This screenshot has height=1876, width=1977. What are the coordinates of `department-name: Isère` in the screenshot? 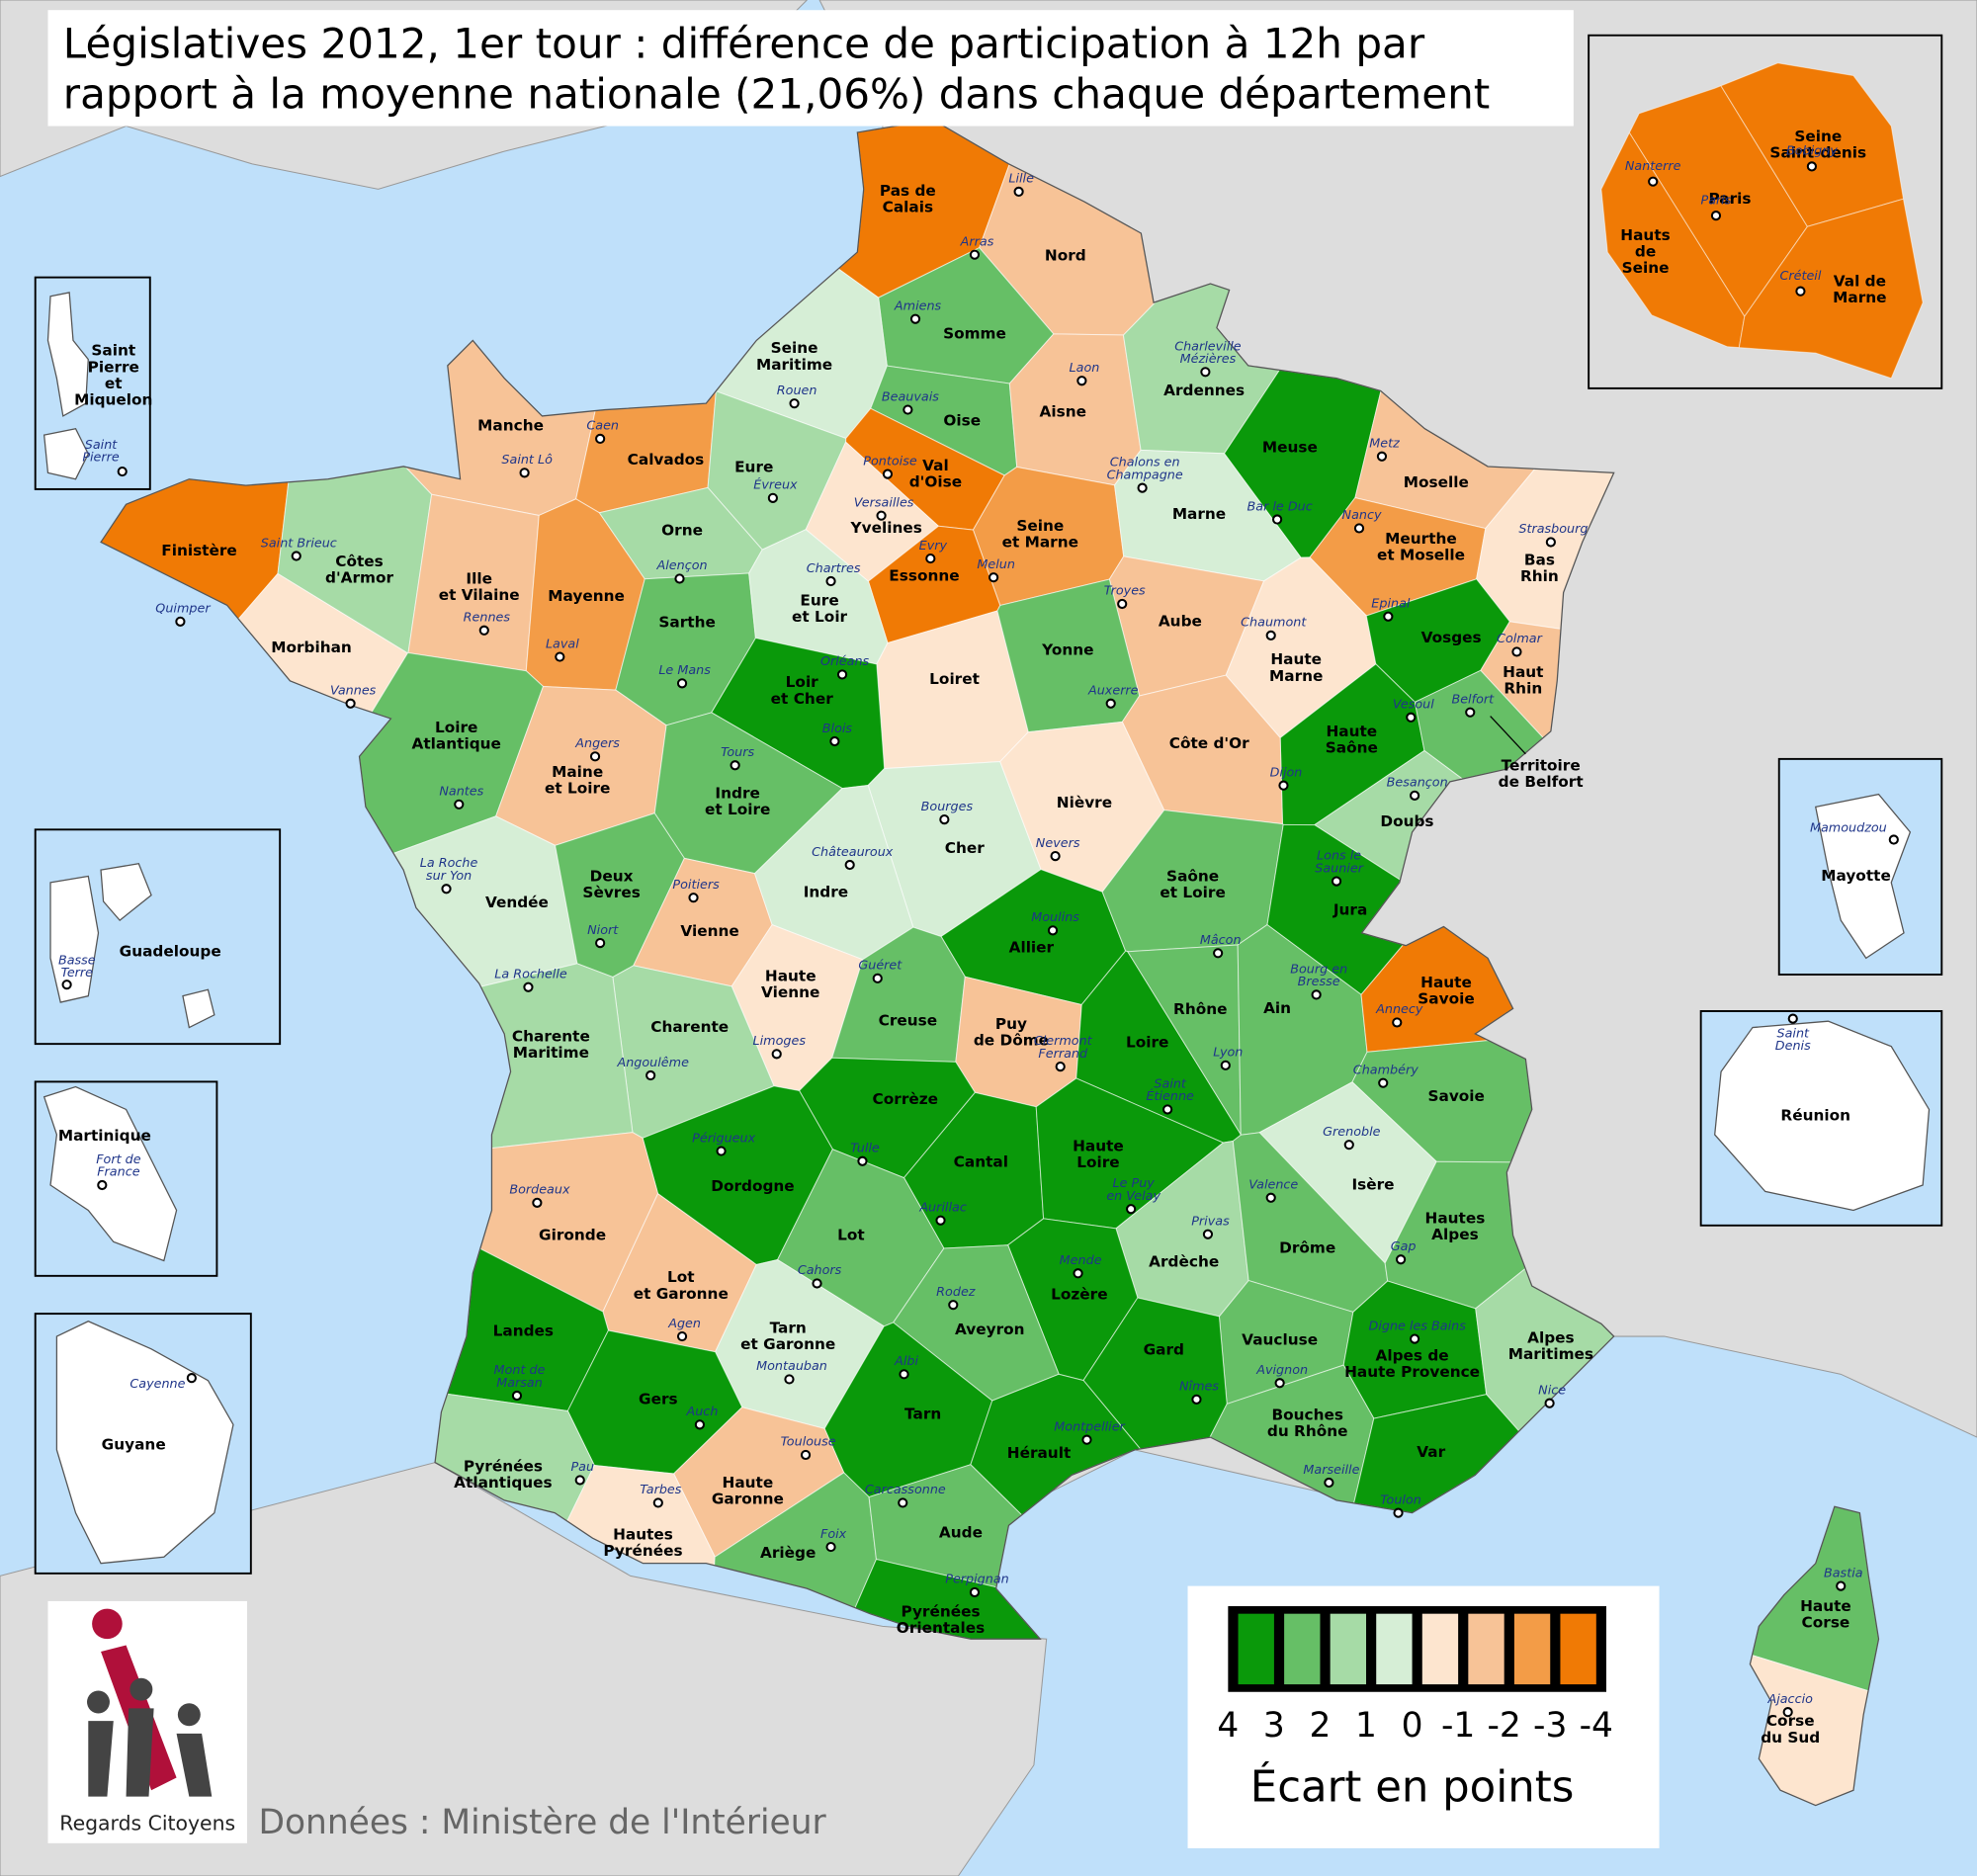 It's located at (1372, 1185).